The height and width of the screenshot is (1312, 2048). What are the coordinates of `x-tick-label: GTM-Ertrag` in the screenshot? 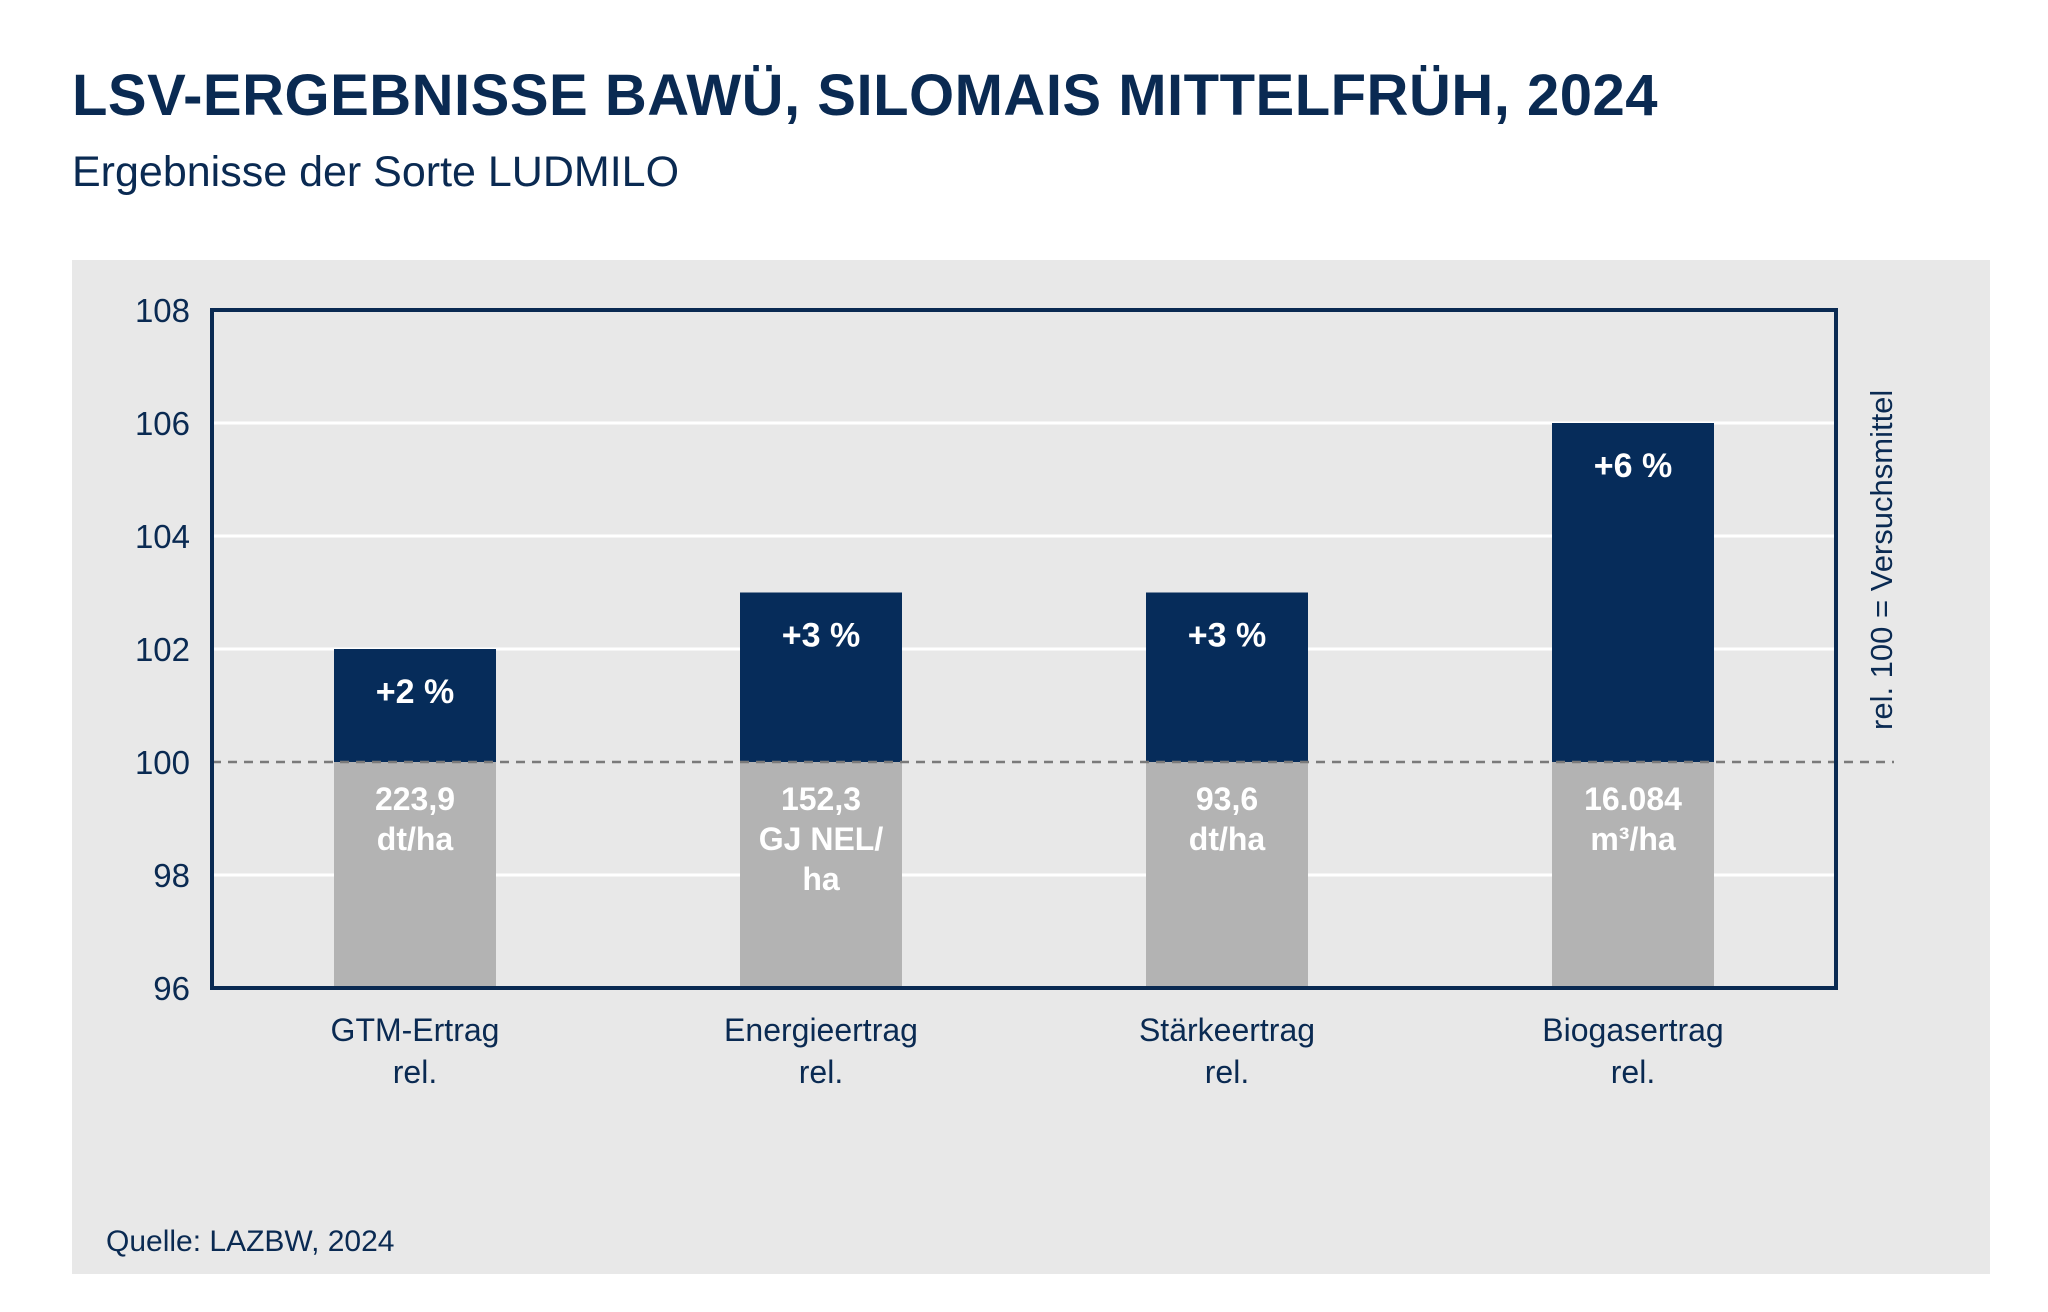 It's located at (415, 1030).